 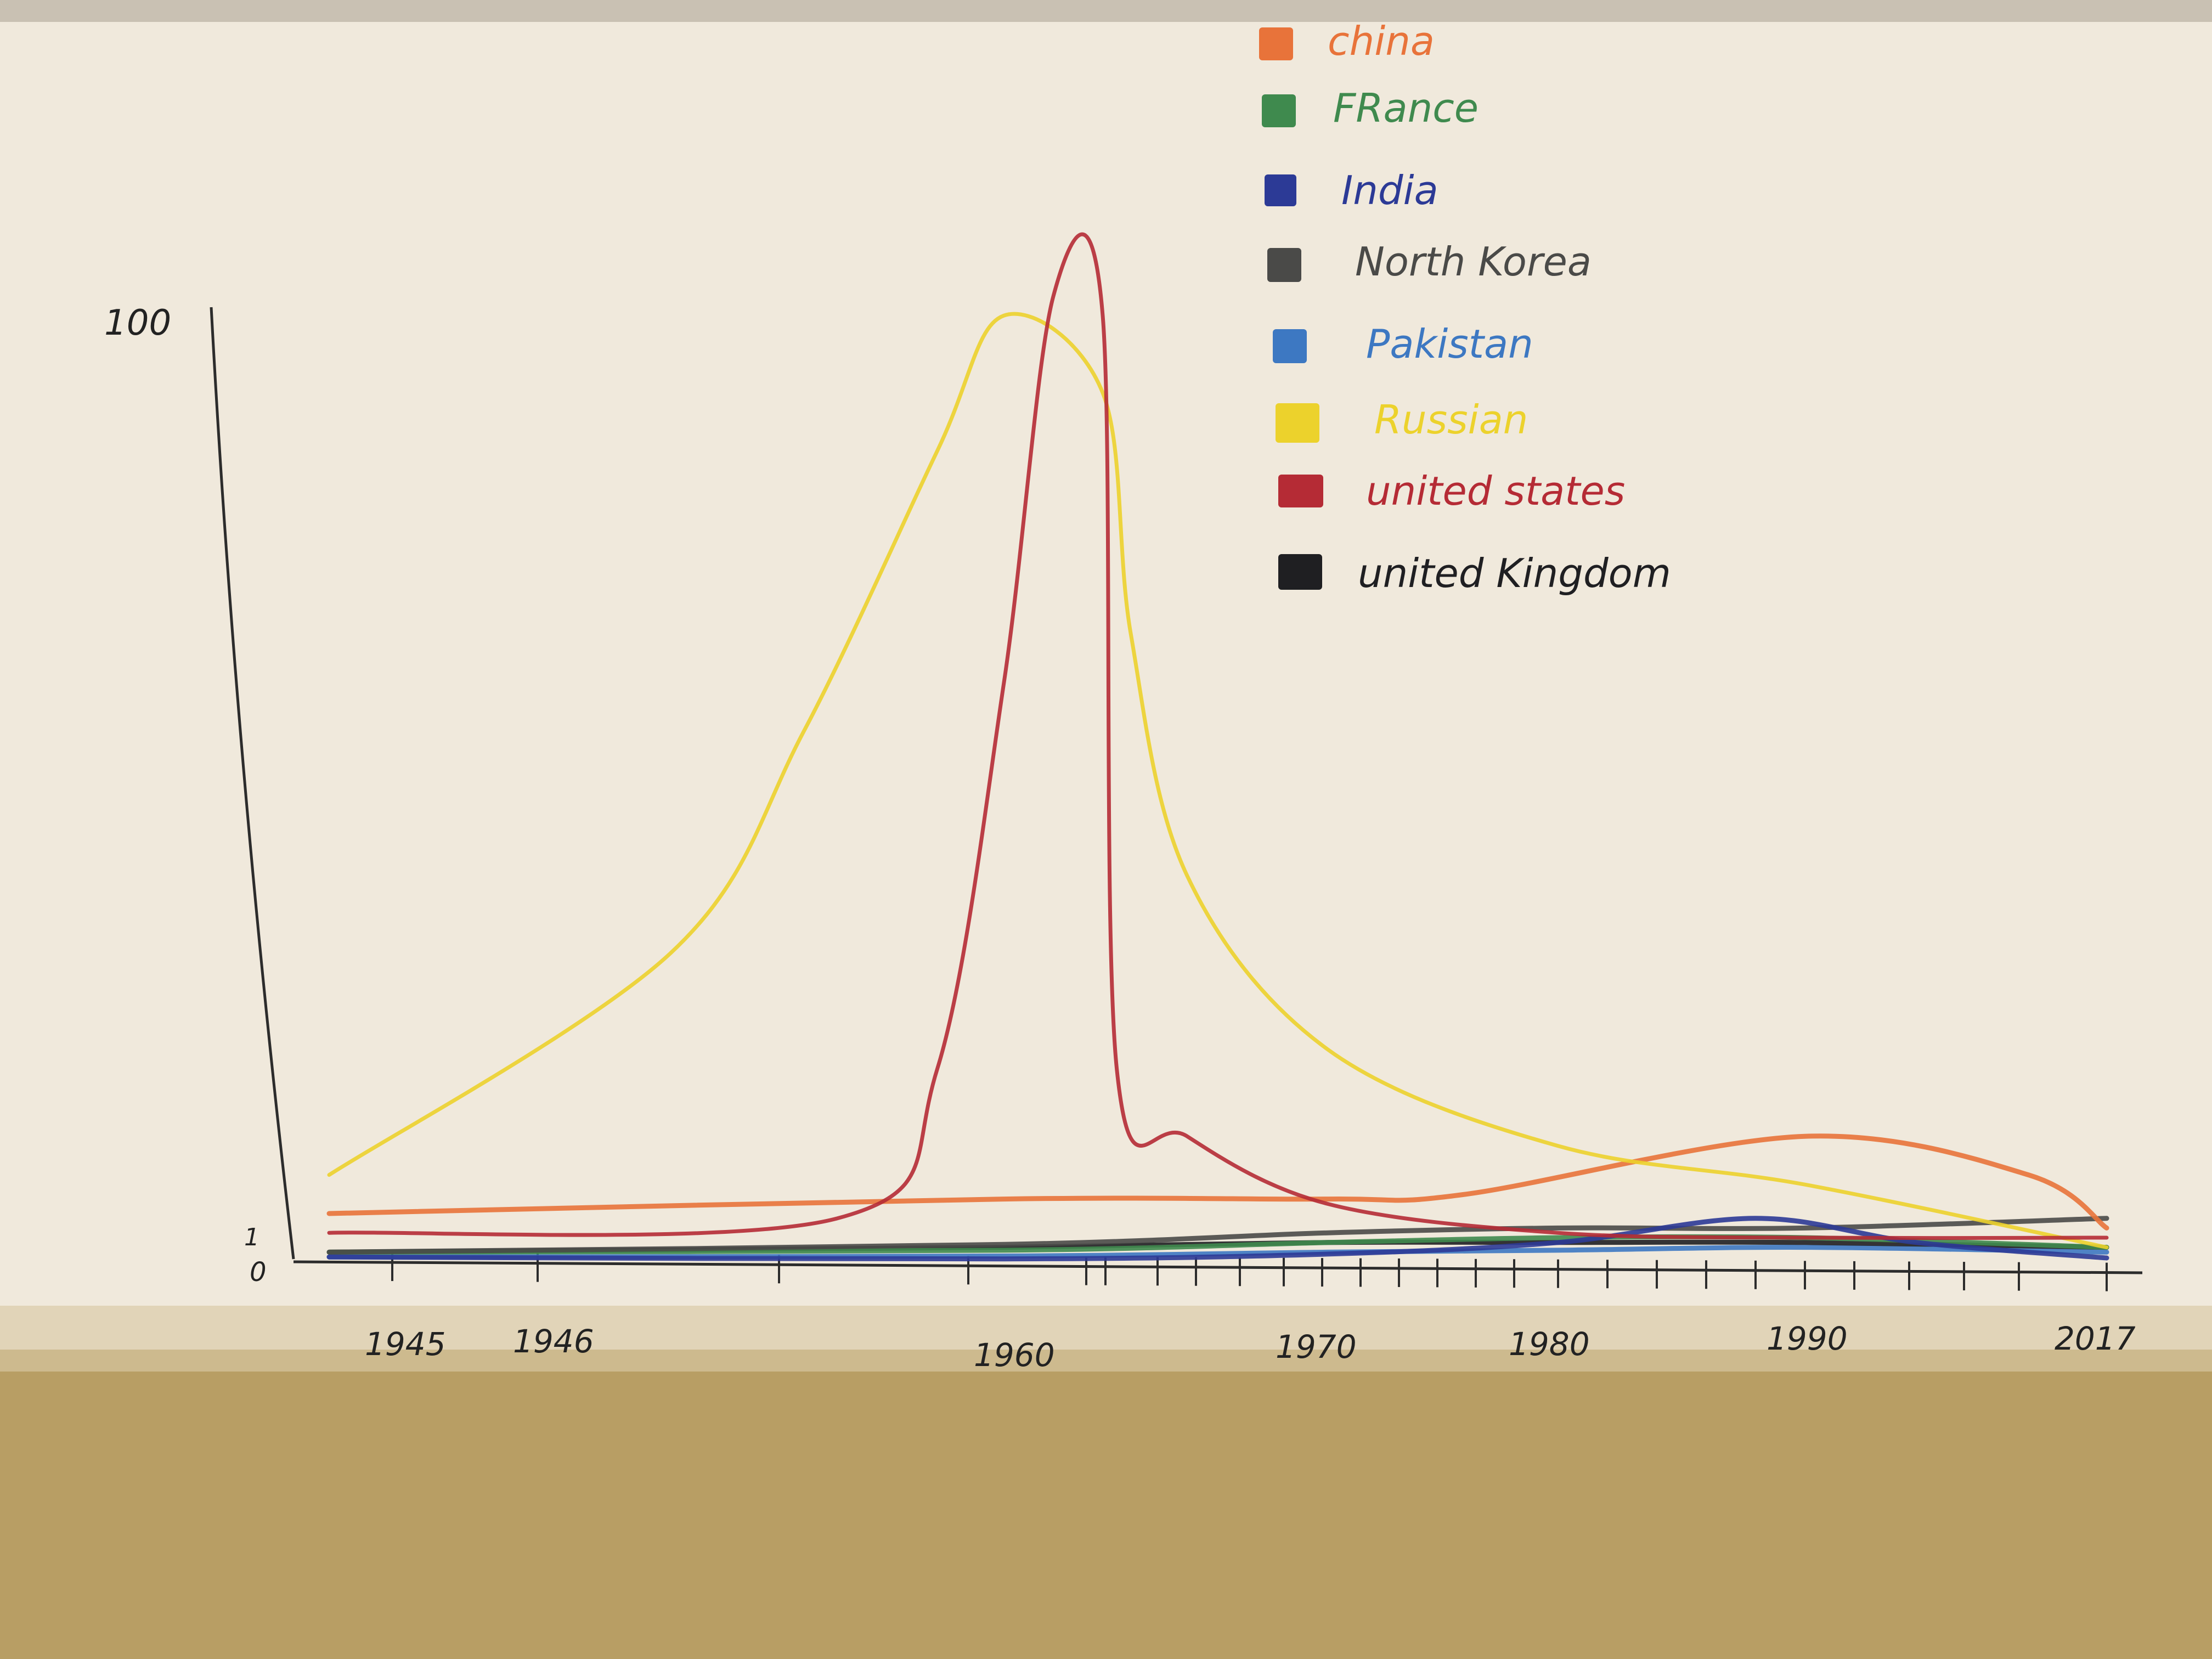 I want to click on x-axis-tick-labels: 1945 1946 1960 1970 1980 1990 2017, so click(x=1250, y=1347).